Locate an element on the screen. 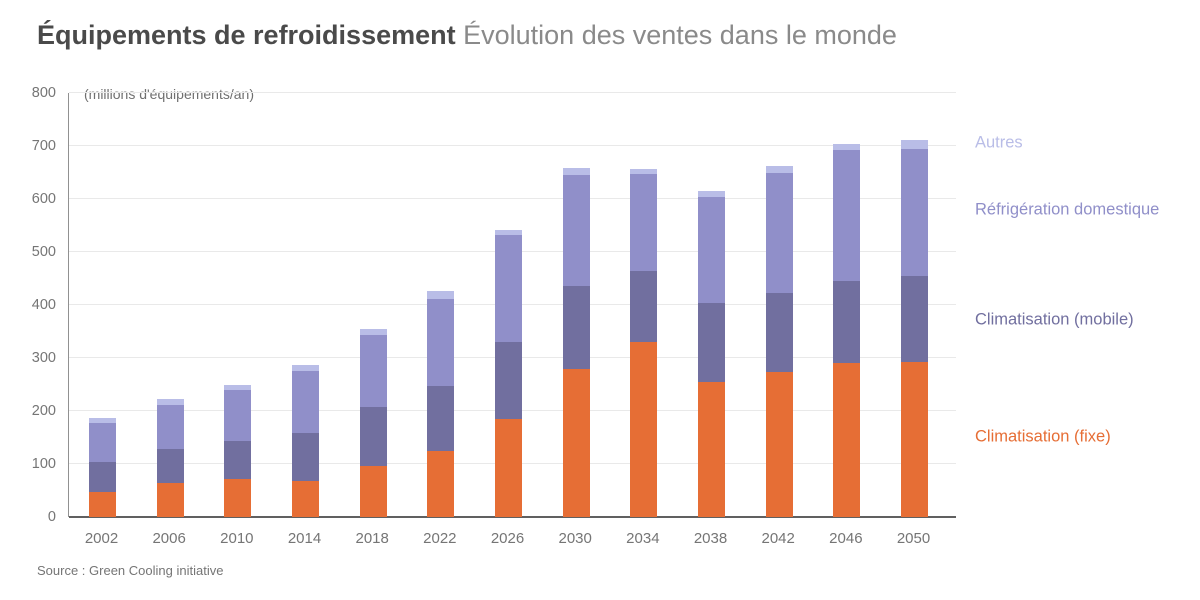 This screenshot has height=600, width=1200. x-tick-2018: 2018 is located at coordinates (372, 538).